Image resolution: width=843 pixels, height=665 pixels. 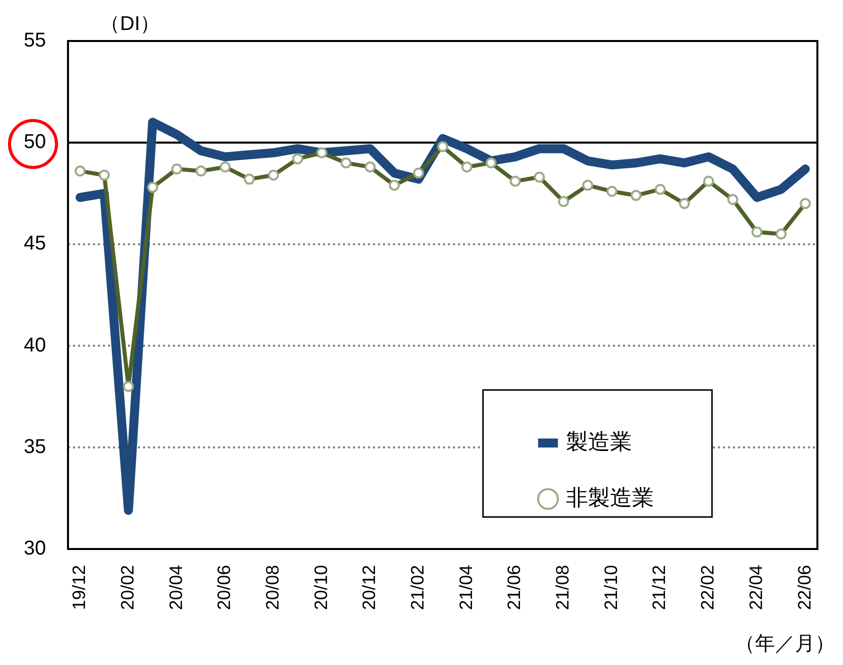 What do you see at coordinates (127, 587) in the screenshot?
I see `x-tick-label: 20/02` at bounding box center [127, 587].